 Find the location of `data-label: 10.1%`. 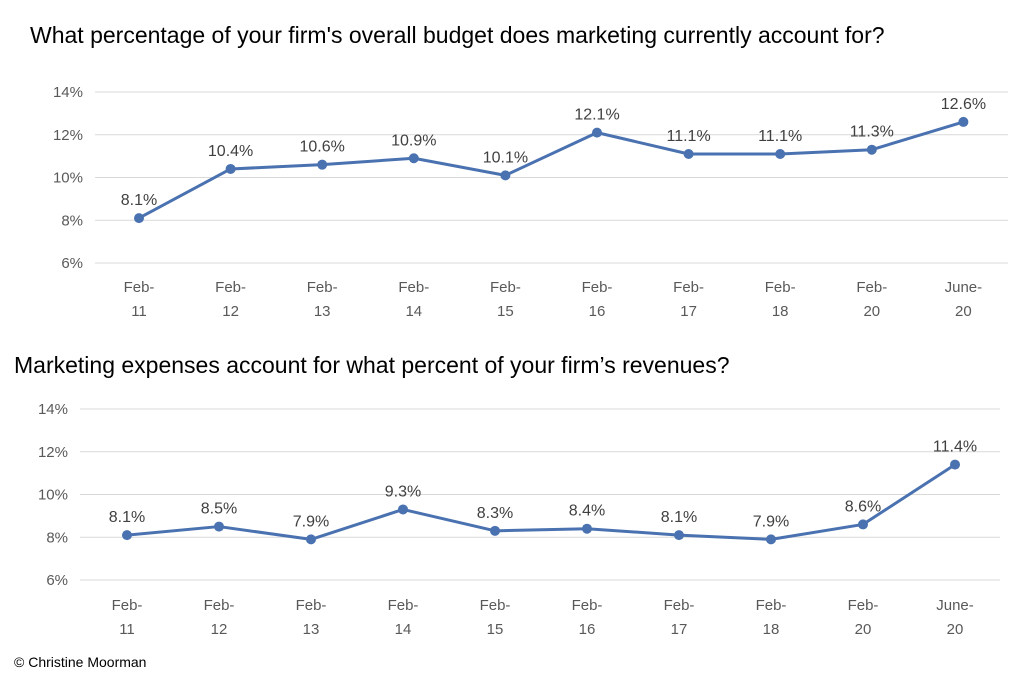

data-label: 10.1% is located at coordinates (505, 157).